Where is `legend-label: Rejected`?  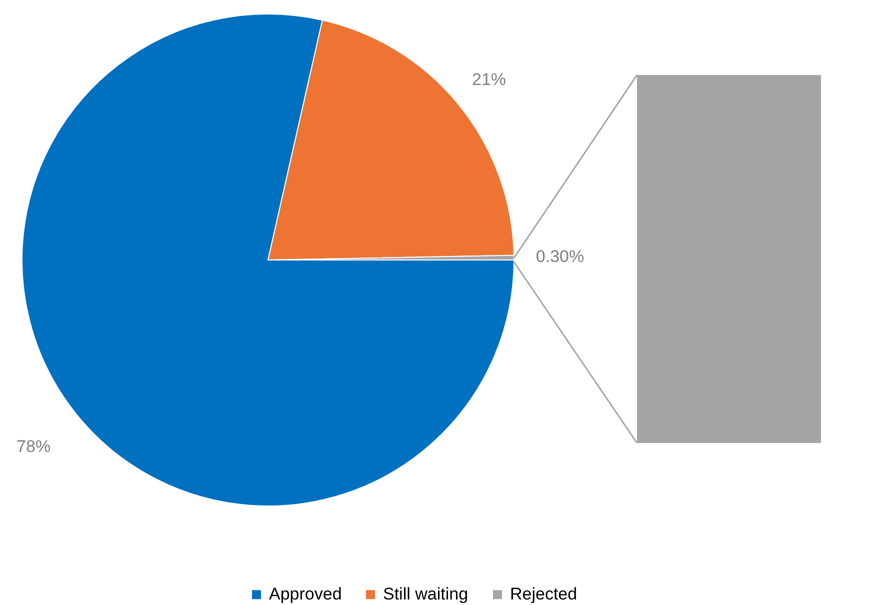
legend-label: Rejected is located at coordinates (544, 594).